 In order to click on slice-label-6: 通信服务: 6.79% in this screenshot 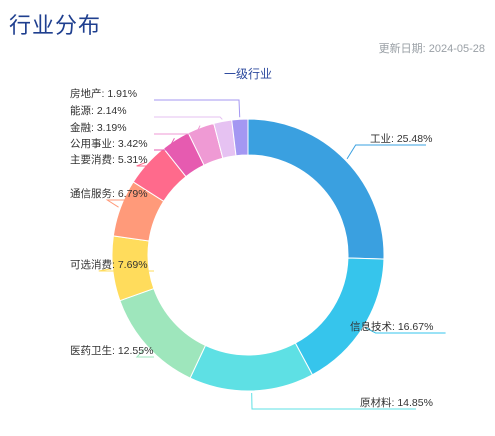, I will do `click(109, 193)`.